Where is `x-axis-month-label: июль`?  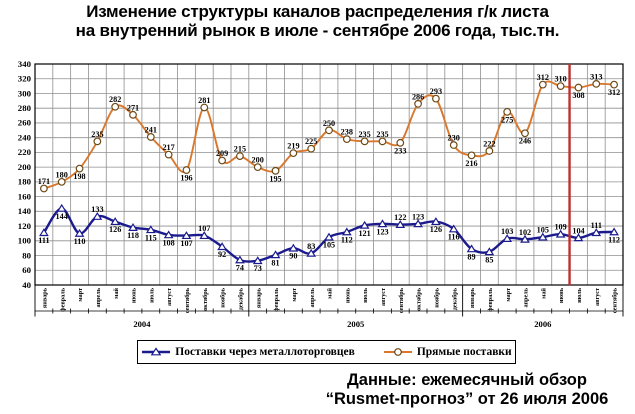
x-axis-month-label: июль is located at coordinates (365, 295).